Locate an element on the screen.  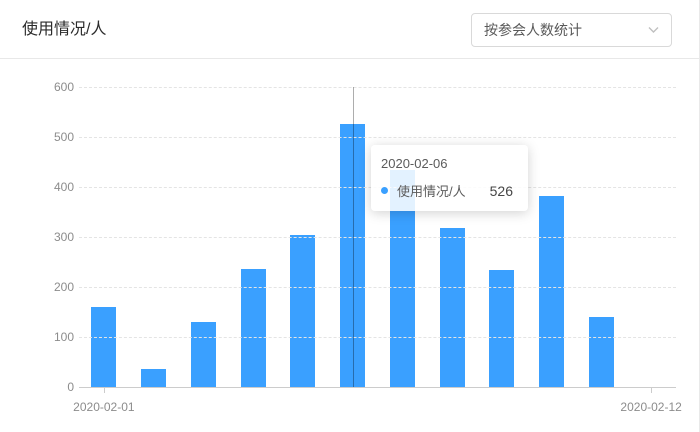
x-axis-line is located at coordinates (377, 387).